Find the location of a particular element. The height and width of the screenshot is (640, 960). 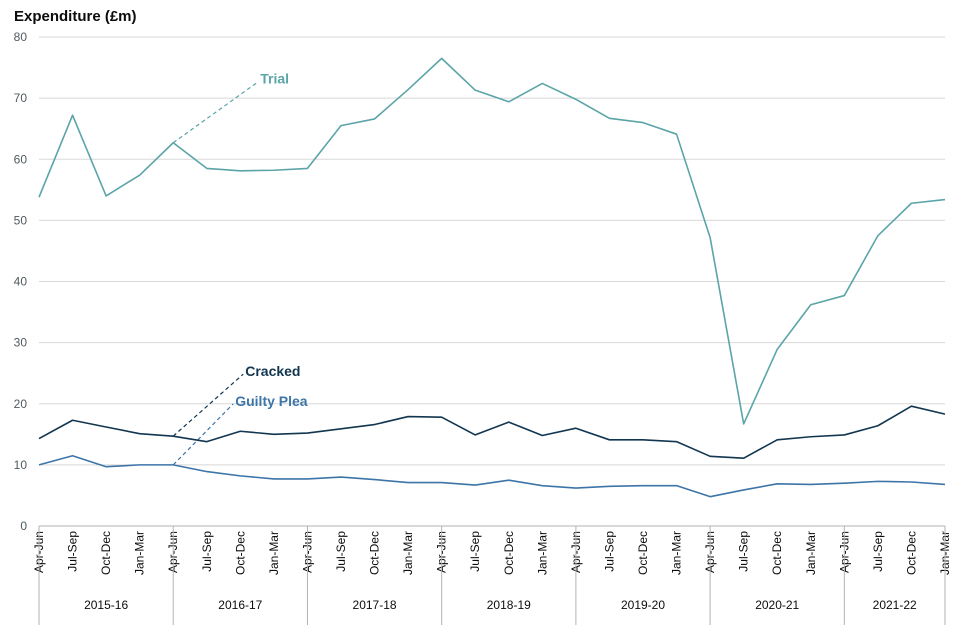

series-labels: Trial Cracked Guilty Plea is located at coordinates (271, 240).